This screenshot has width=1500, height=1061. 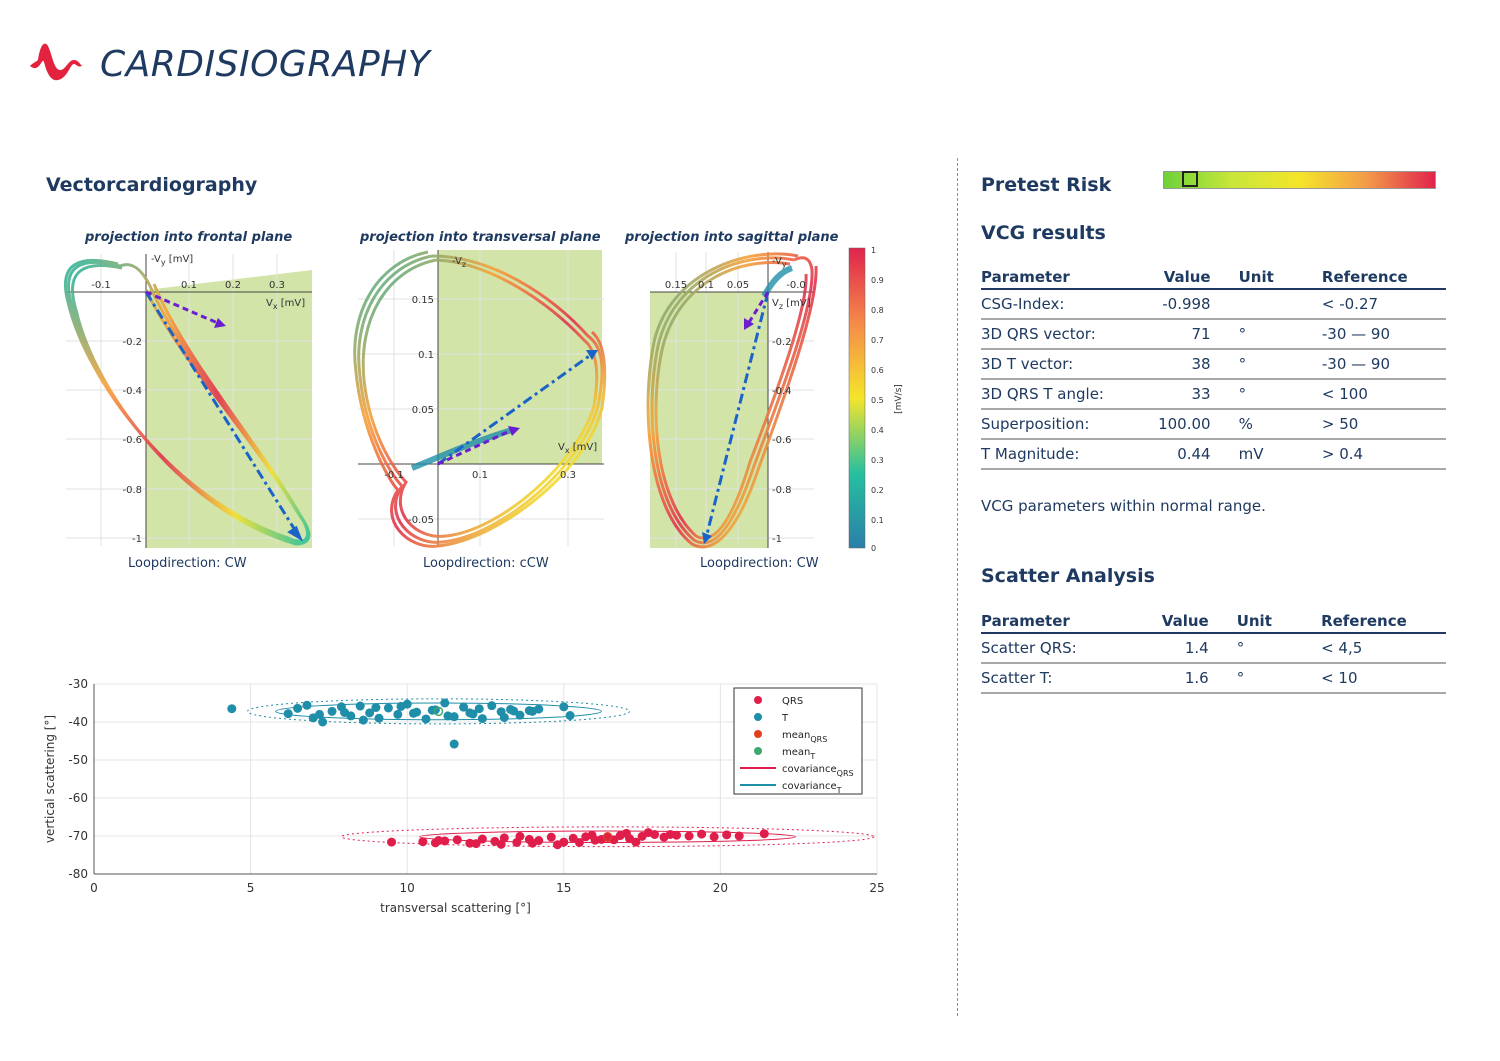 What do you see at coordinates (877, 340) in the screenshot?
I see `colorbar-tick: 0.7` at bounding box center [877, 340].